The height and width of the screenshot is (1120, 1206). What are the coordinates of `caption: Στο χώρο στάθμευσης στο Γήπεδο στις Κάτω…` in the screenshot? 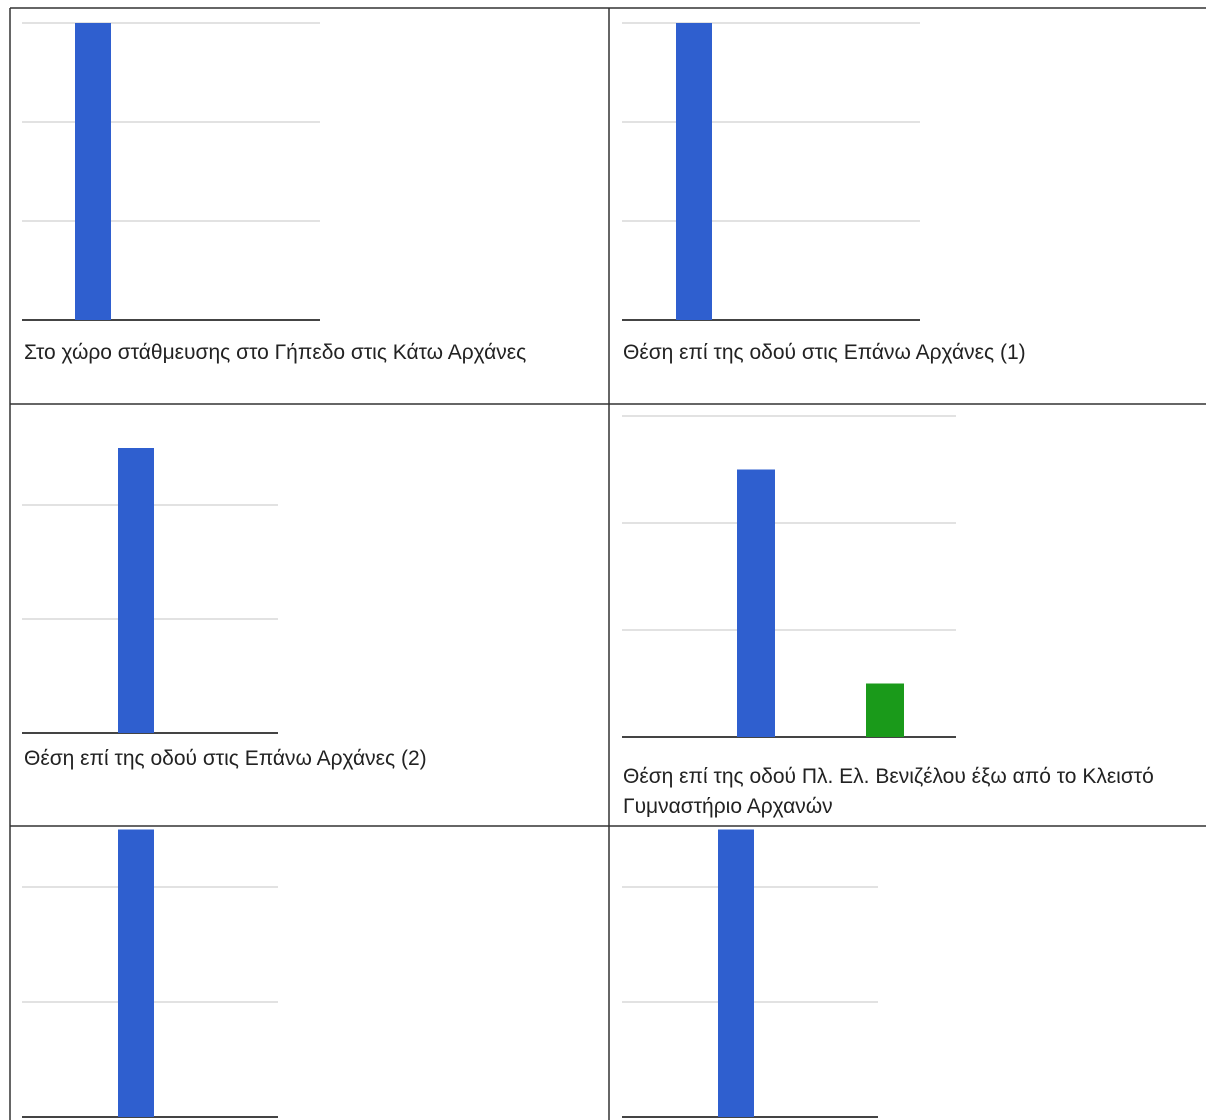 It's located at (275, 352).